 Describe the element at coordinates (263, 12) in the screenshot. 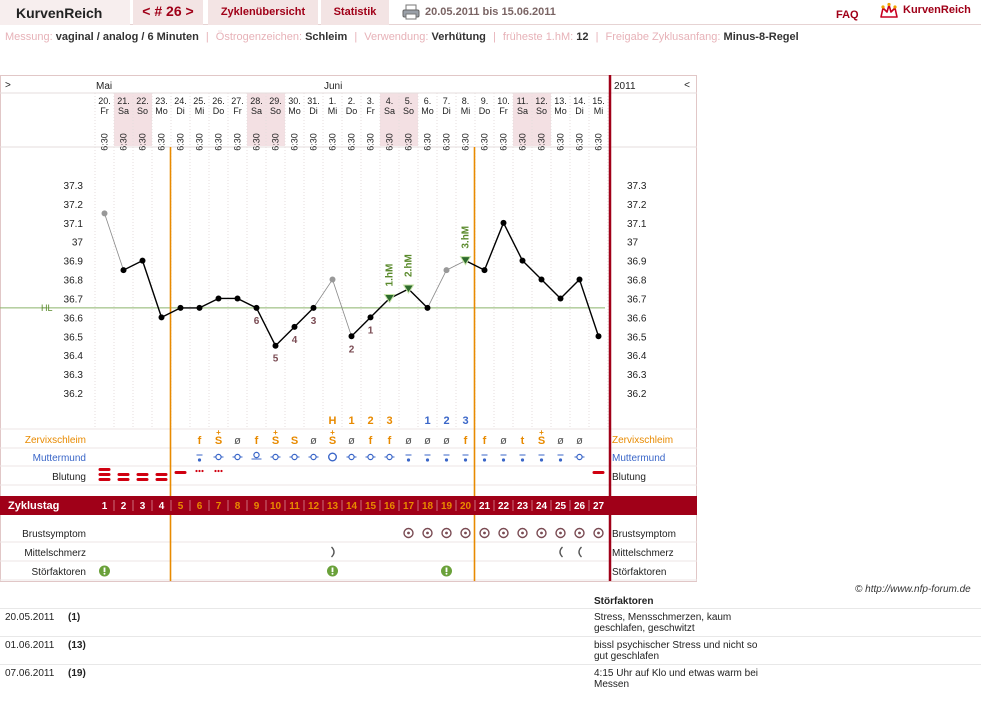

I see `tab-cycle-overview: Zyklenübersicht` at that location.